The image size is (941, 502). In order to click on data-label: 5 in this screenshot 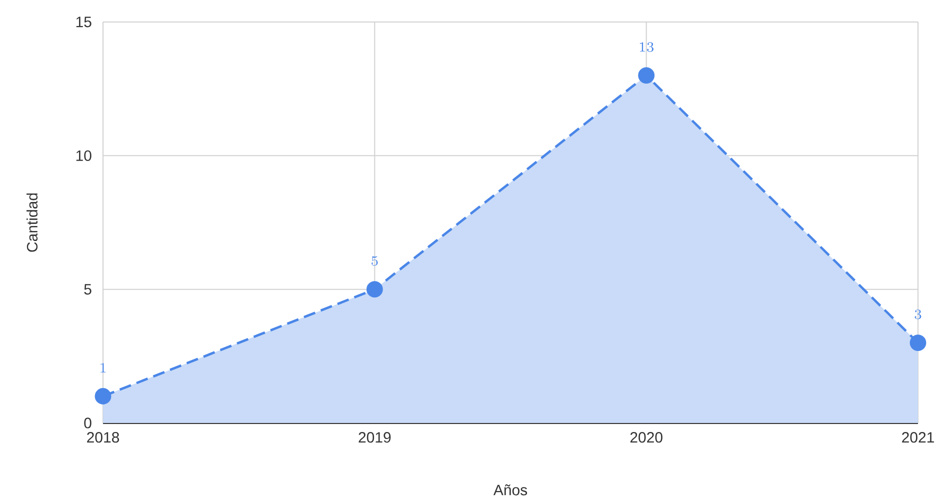, I will do `click(375, 261)`.